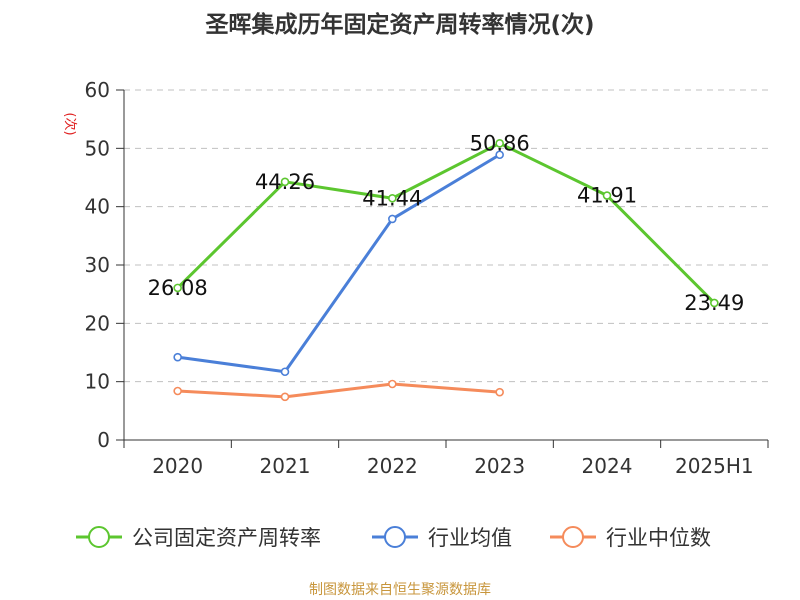 This screenshot has height=600, width=800. What do you see at coordinates (103, 440) in the screenshot?
I see `y-tick-label: 0` at bounding box center [103, 440].